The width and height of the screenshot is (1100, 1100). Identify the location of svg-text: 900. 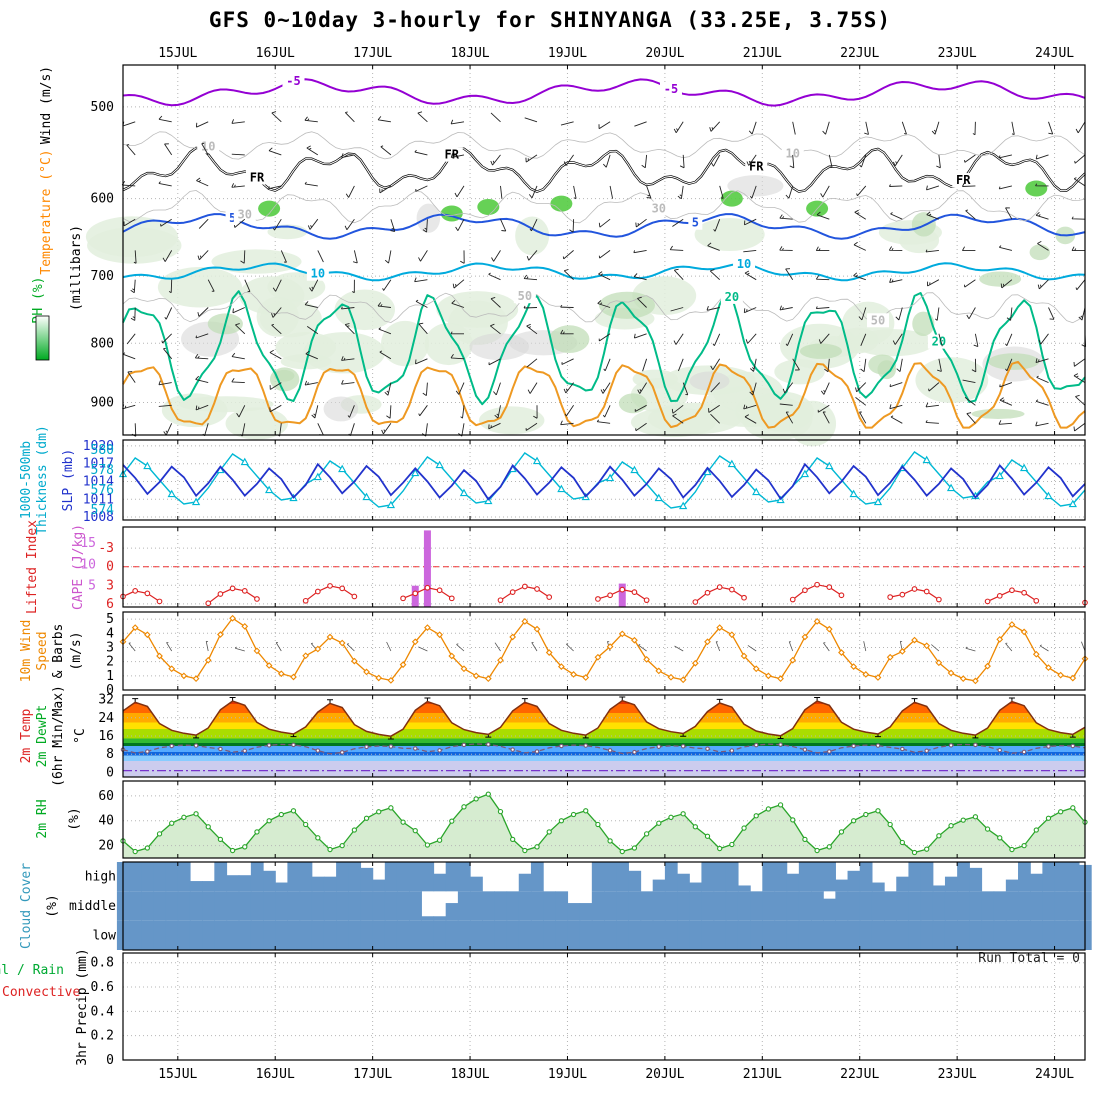
(102, 403).